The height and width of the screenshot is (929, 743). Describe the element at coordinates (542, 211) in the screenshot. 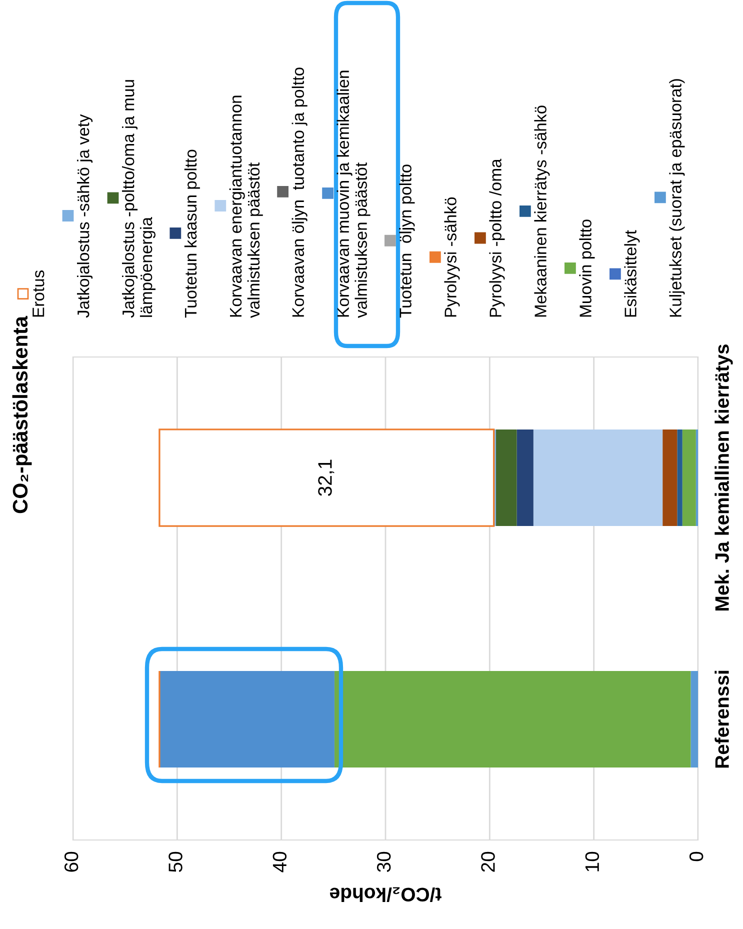

I see `legend-label: Mekaaninen kierrätys -sähkö` at that location.